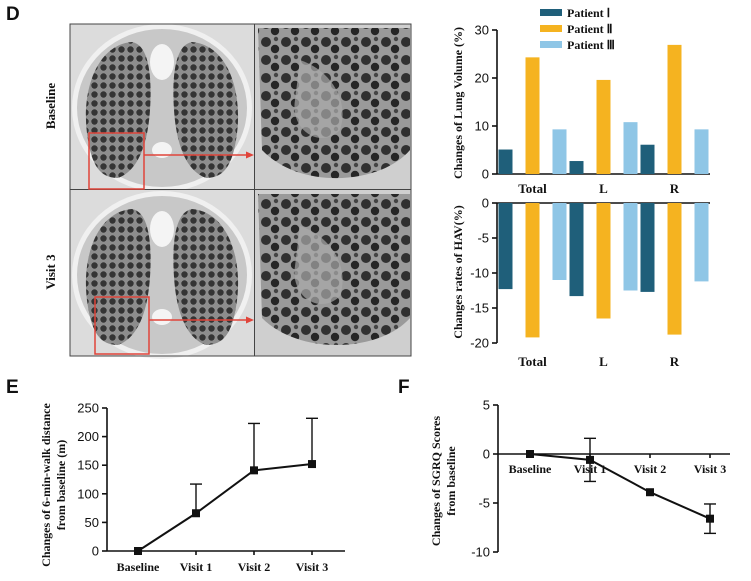 The height and width of the screenshot is (581, 751). Describe the element at coordinates (88, 408) in the screenshot. I see `y-tick-label: 250` at that location.